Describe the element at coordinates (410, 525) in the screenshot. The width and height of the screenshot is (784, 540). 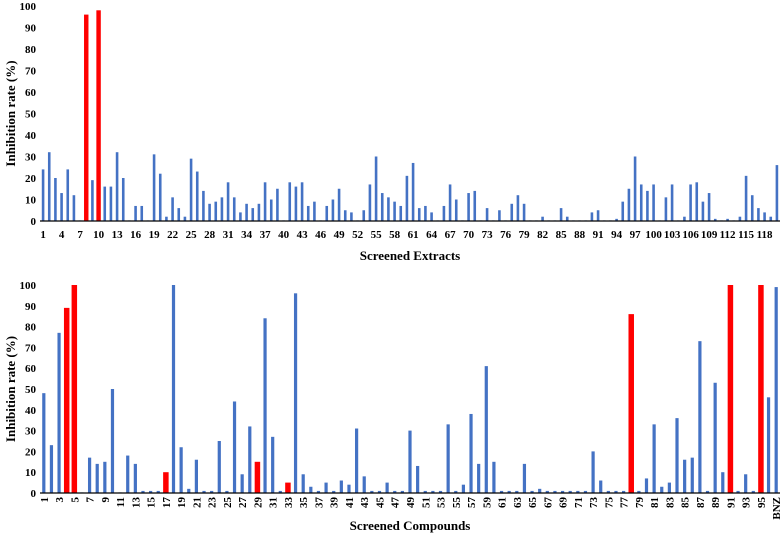
I see `x-axis-title: Screened Compounds` at that location.